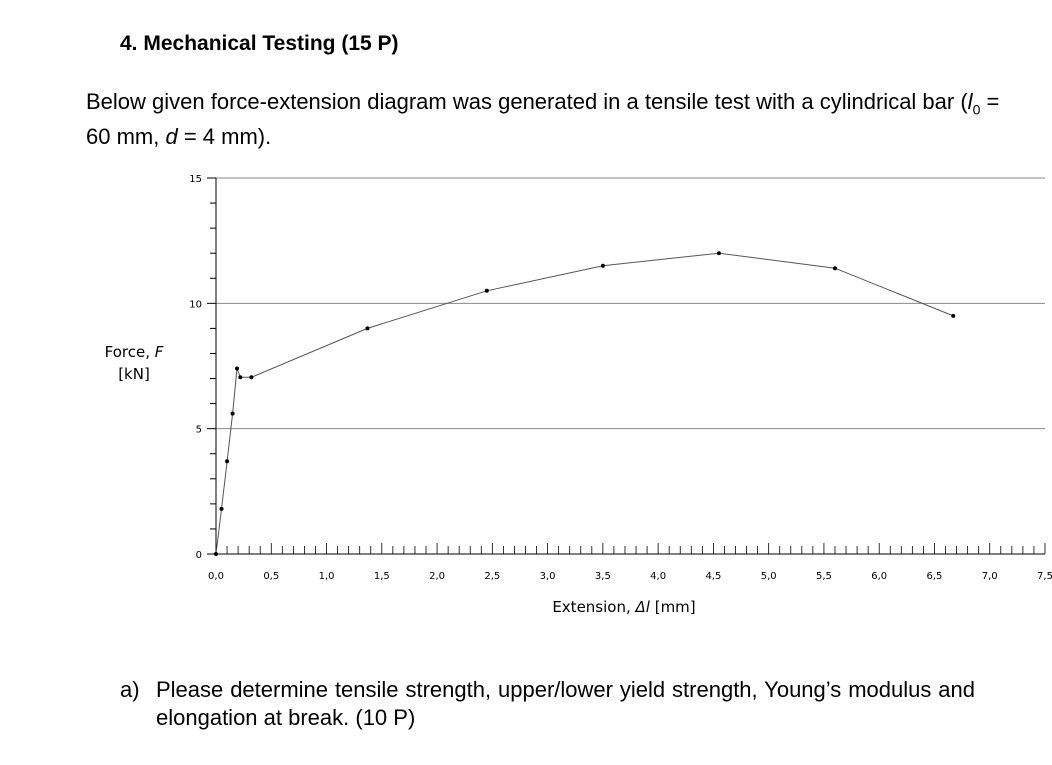  Describe the element at coordinates (437, 576) in the screenshot. I see `x-tick-label: 2,0` at that location.